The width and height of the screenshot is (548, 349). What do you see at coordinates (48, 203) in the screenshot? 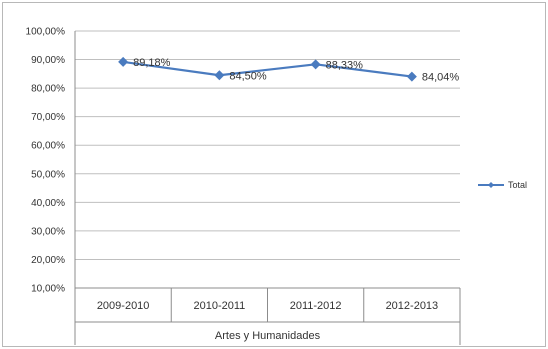
I see `y-tick-label: 40,00%` at bounding box center [48, 203].